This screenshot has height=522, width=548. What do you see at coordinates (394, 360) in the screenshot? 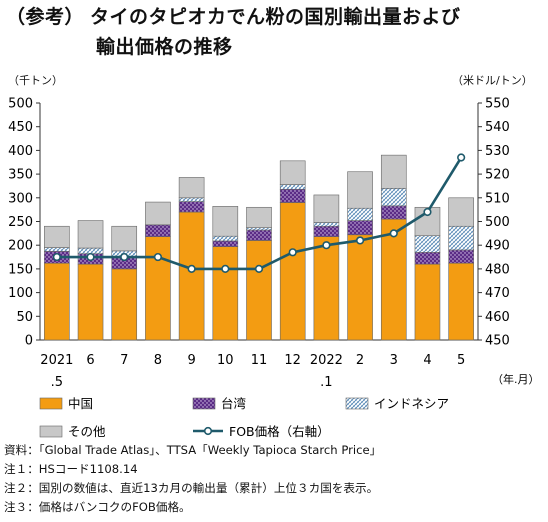
I see `x-tick-label: 3` at bounding box center [394, 360].